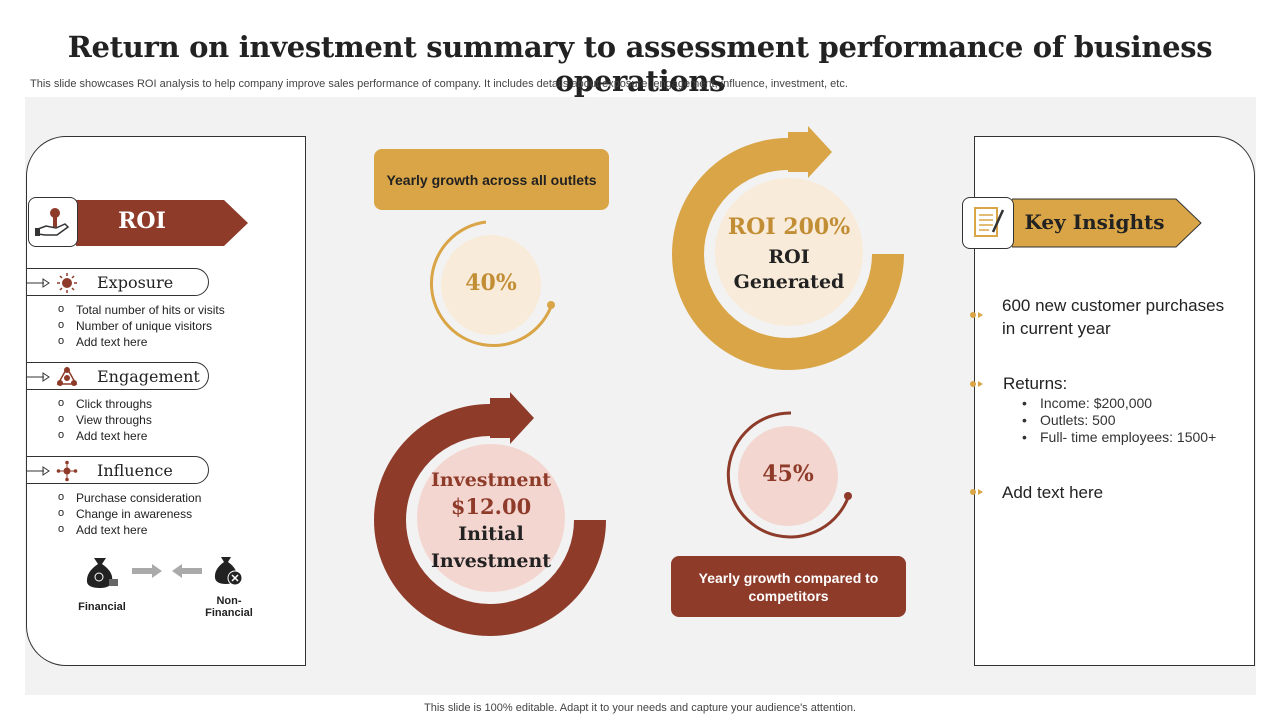  Describe the element at coordinates (135, 282) in the screenshot. I see `exposure-label: Exposure` at that location.